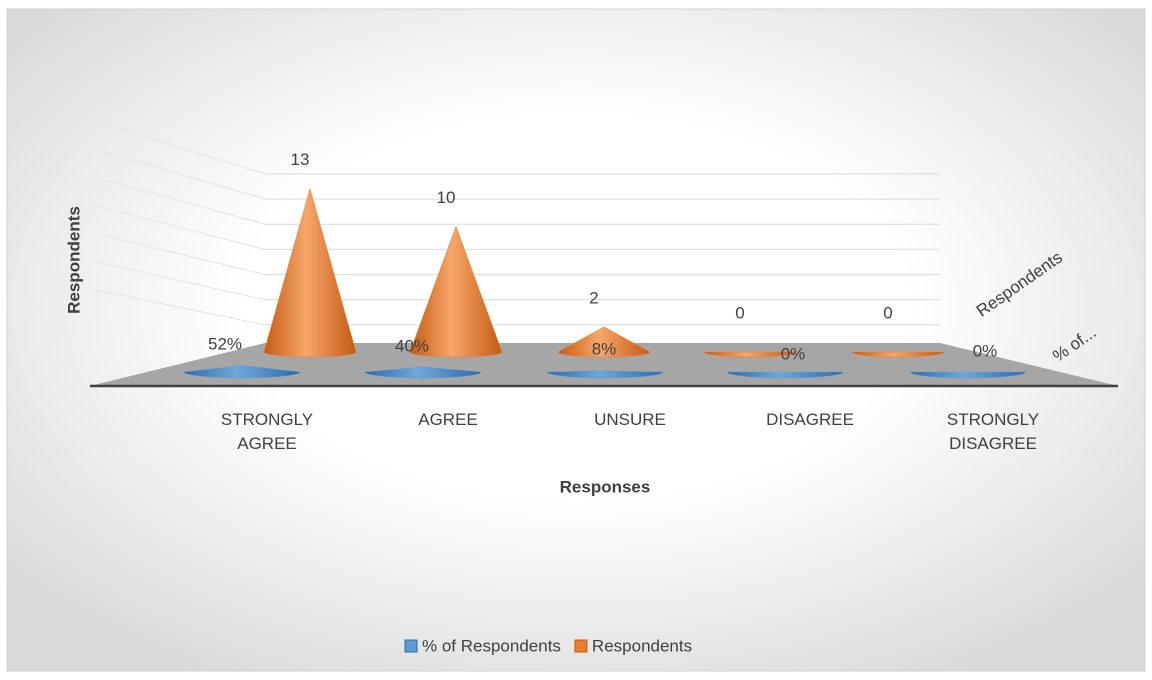  I want to click on legend-label: Respondents, so click(642, 645).